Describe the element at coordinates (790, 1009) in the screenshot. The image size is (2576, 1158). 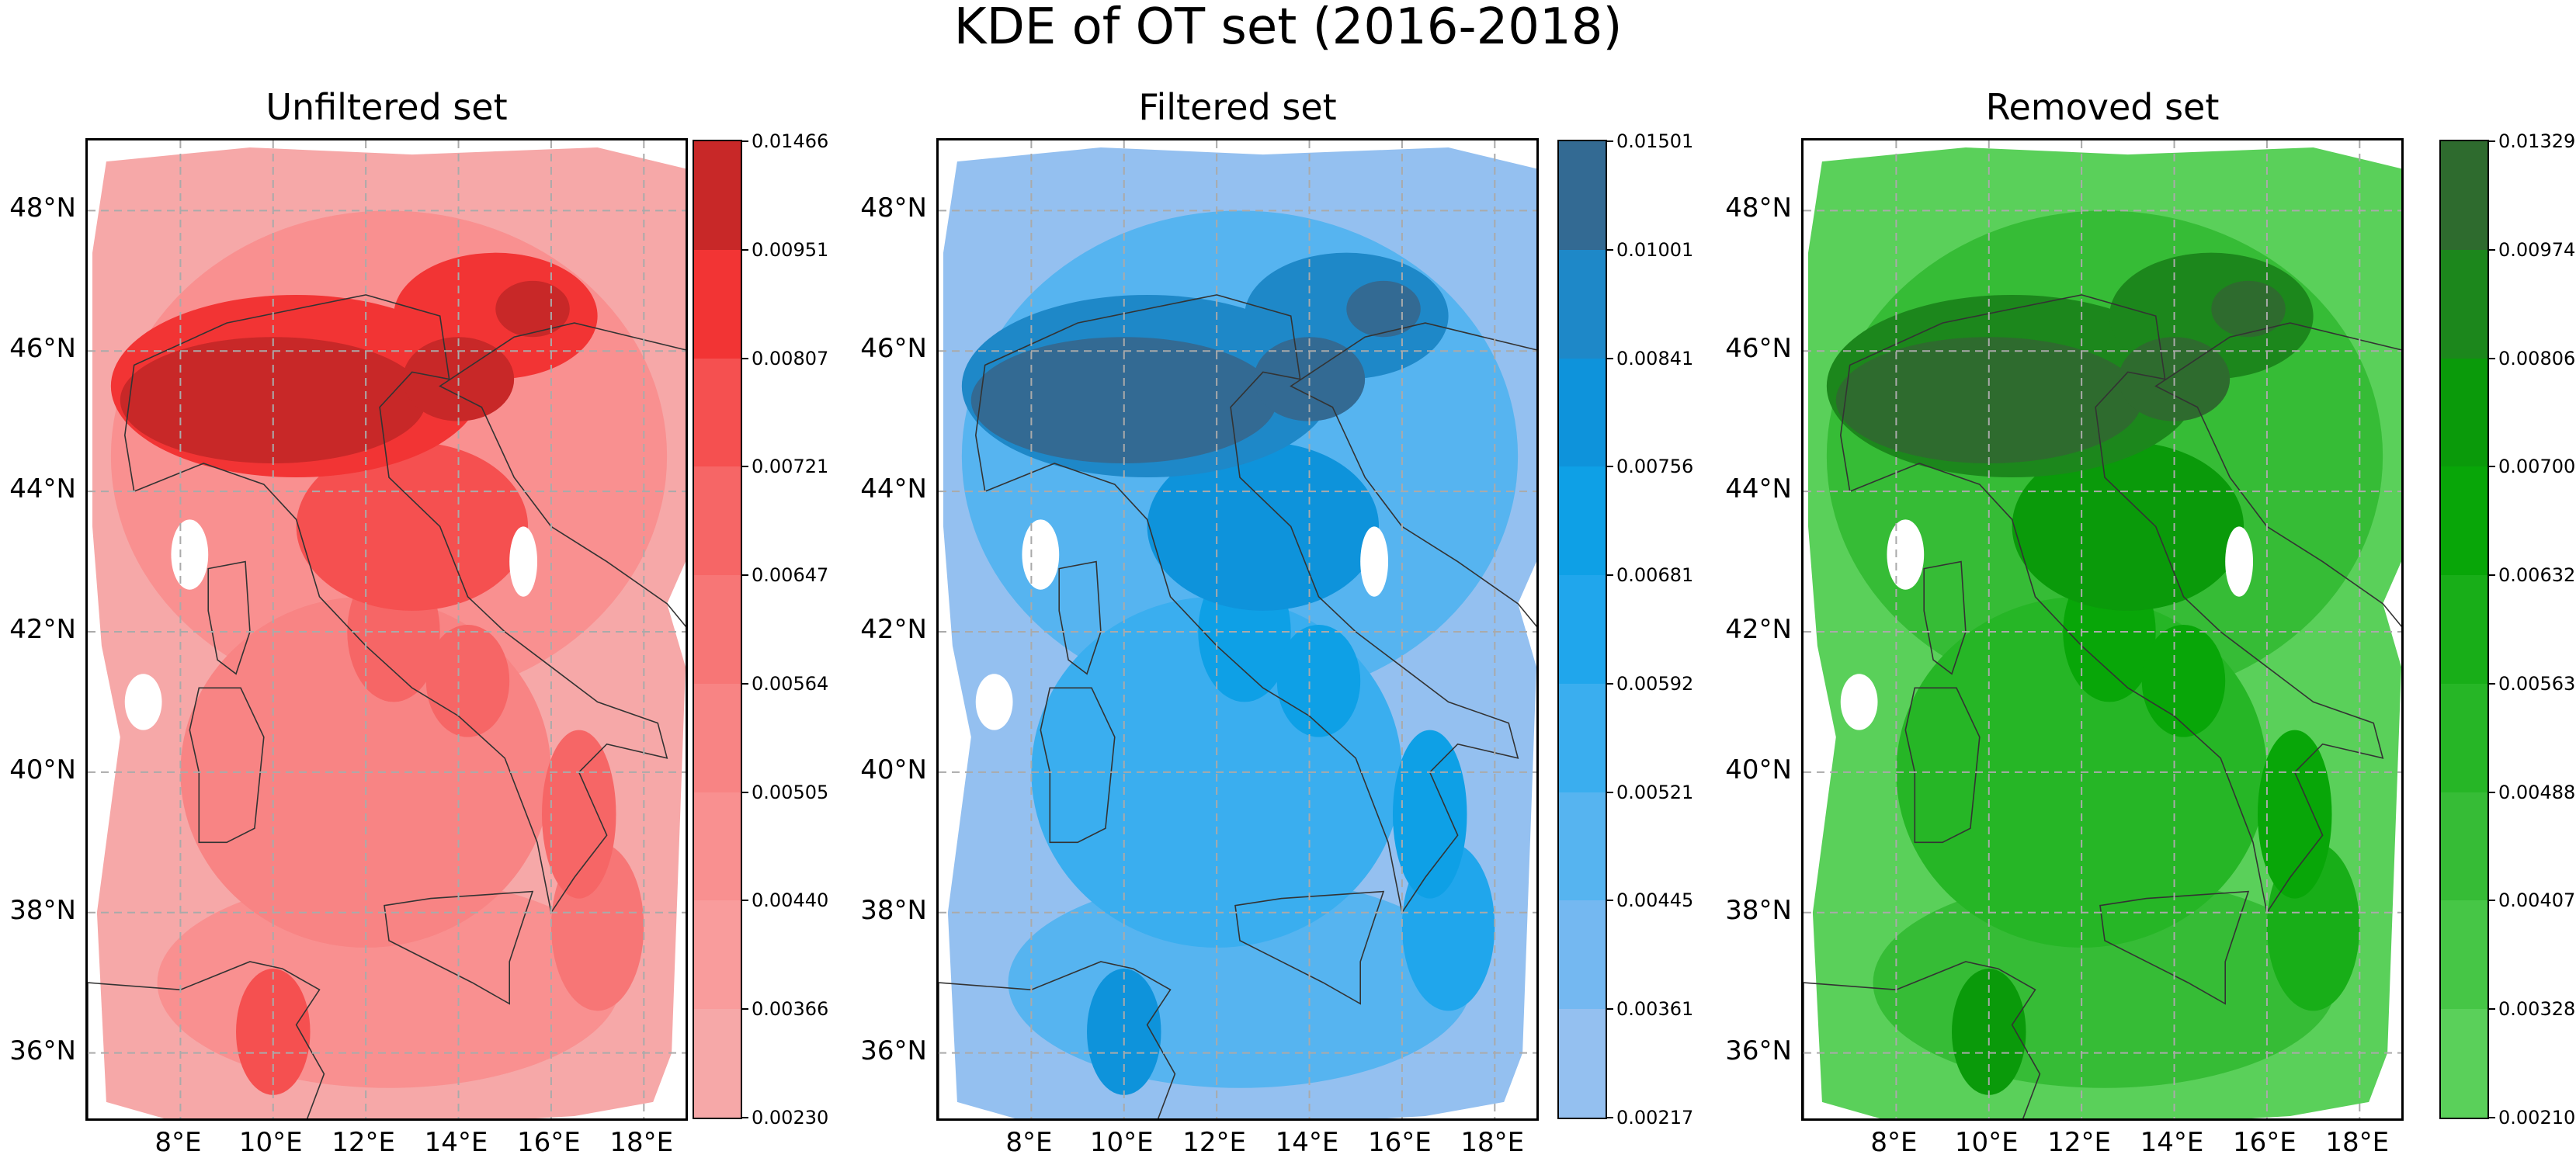
I see `colorbar-tick-label: 0.00366` at that location.